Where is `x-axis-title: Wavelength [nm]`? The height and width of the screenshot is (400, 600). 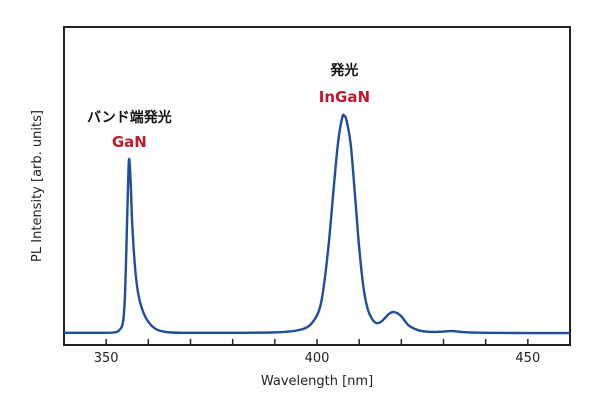
x-axis-title: Wavelength [nm] is located at coordinates (317, 381).